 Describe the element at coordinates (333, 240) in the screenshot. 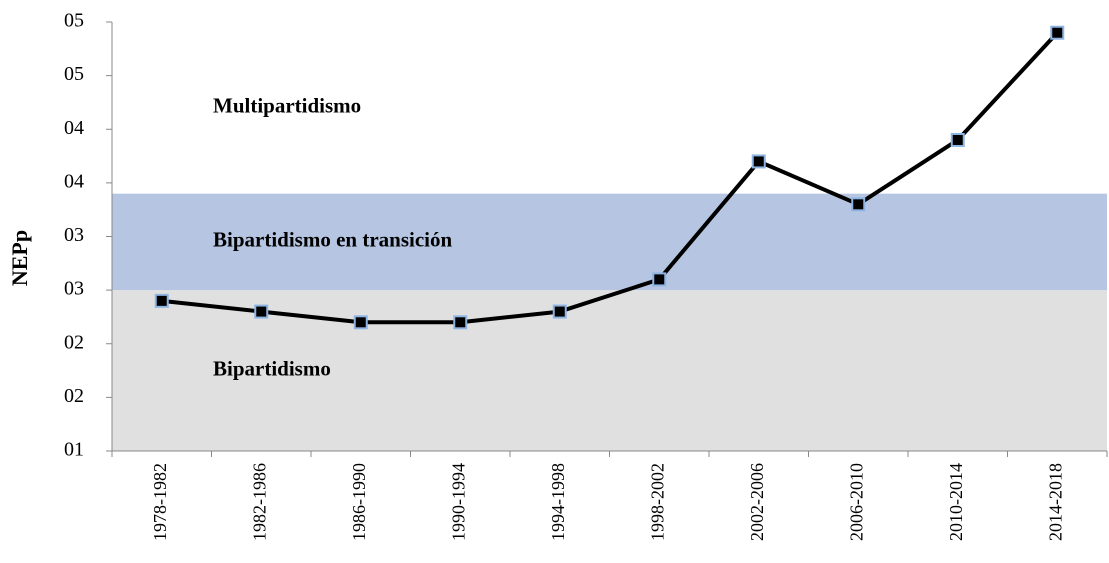

I see `band-label: Bipartidismo en transición` at that location.